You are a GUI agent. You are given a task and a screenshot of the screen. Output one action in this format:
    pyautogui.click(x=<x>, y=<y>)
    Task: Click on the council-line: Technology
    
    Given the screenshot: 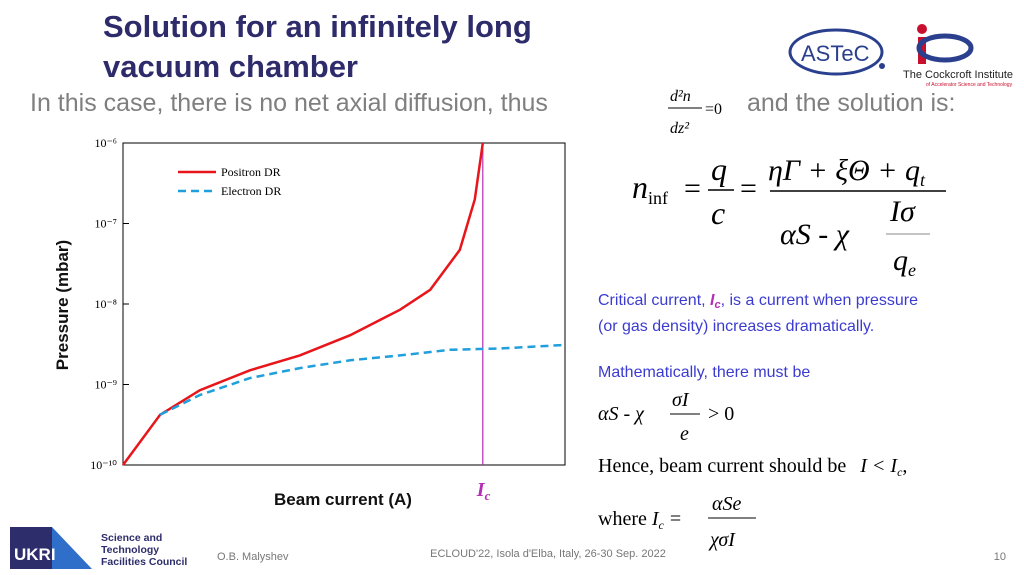 What is the action you would take?
    pyautogui.click(x=130, y=550)
    